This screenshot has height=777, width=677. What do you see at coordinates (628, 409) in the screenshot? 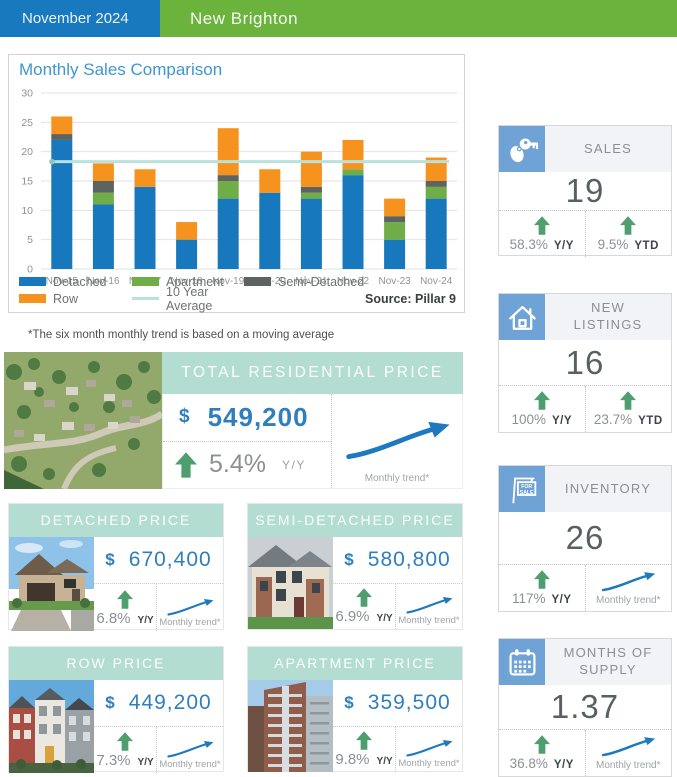
I see `ytd-metric: 23.7% YTD` at bounding box center [628, 409].